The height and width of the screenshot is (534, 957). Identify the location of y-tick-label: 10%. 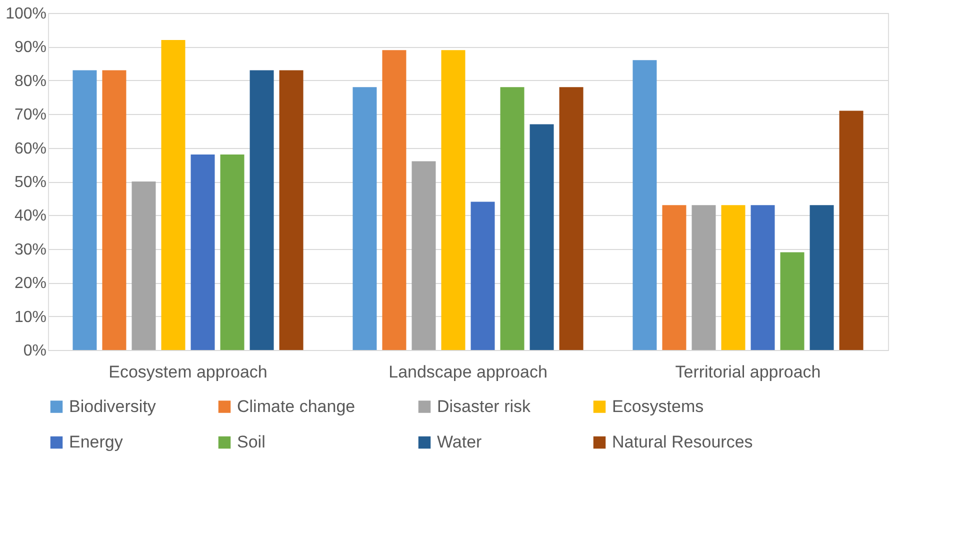
(30, 317).